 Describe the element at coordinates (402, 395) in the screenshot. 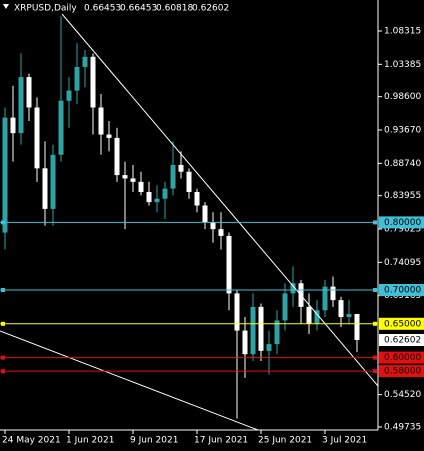

I see `y-tick-label: 0.54520` at that location.